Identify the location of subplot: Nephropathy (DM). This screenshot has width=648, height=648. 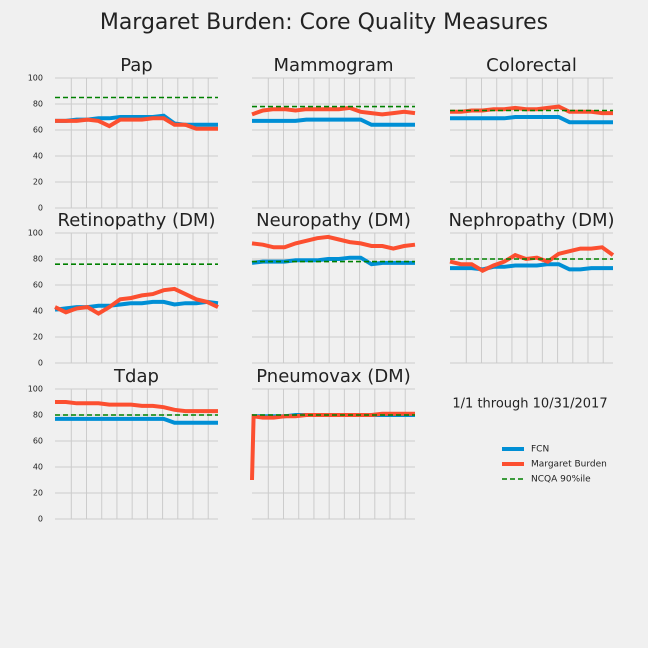
(531, 287).